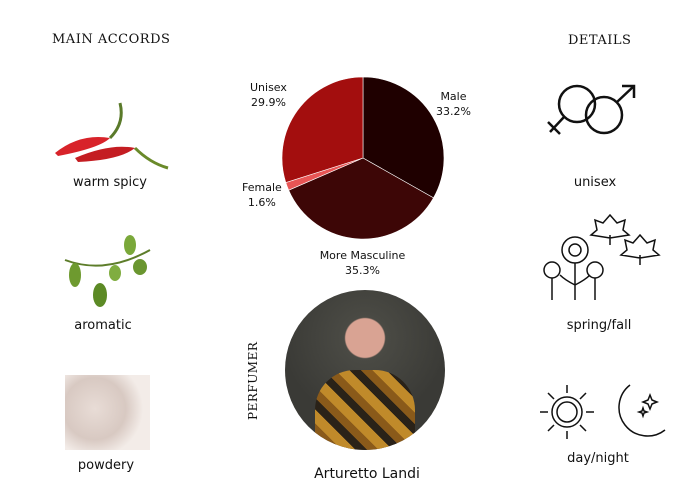 The height and width of the screenshot is (500, 700). I want to click on pie-label-female: Female 1.6%, so click(262, 195).